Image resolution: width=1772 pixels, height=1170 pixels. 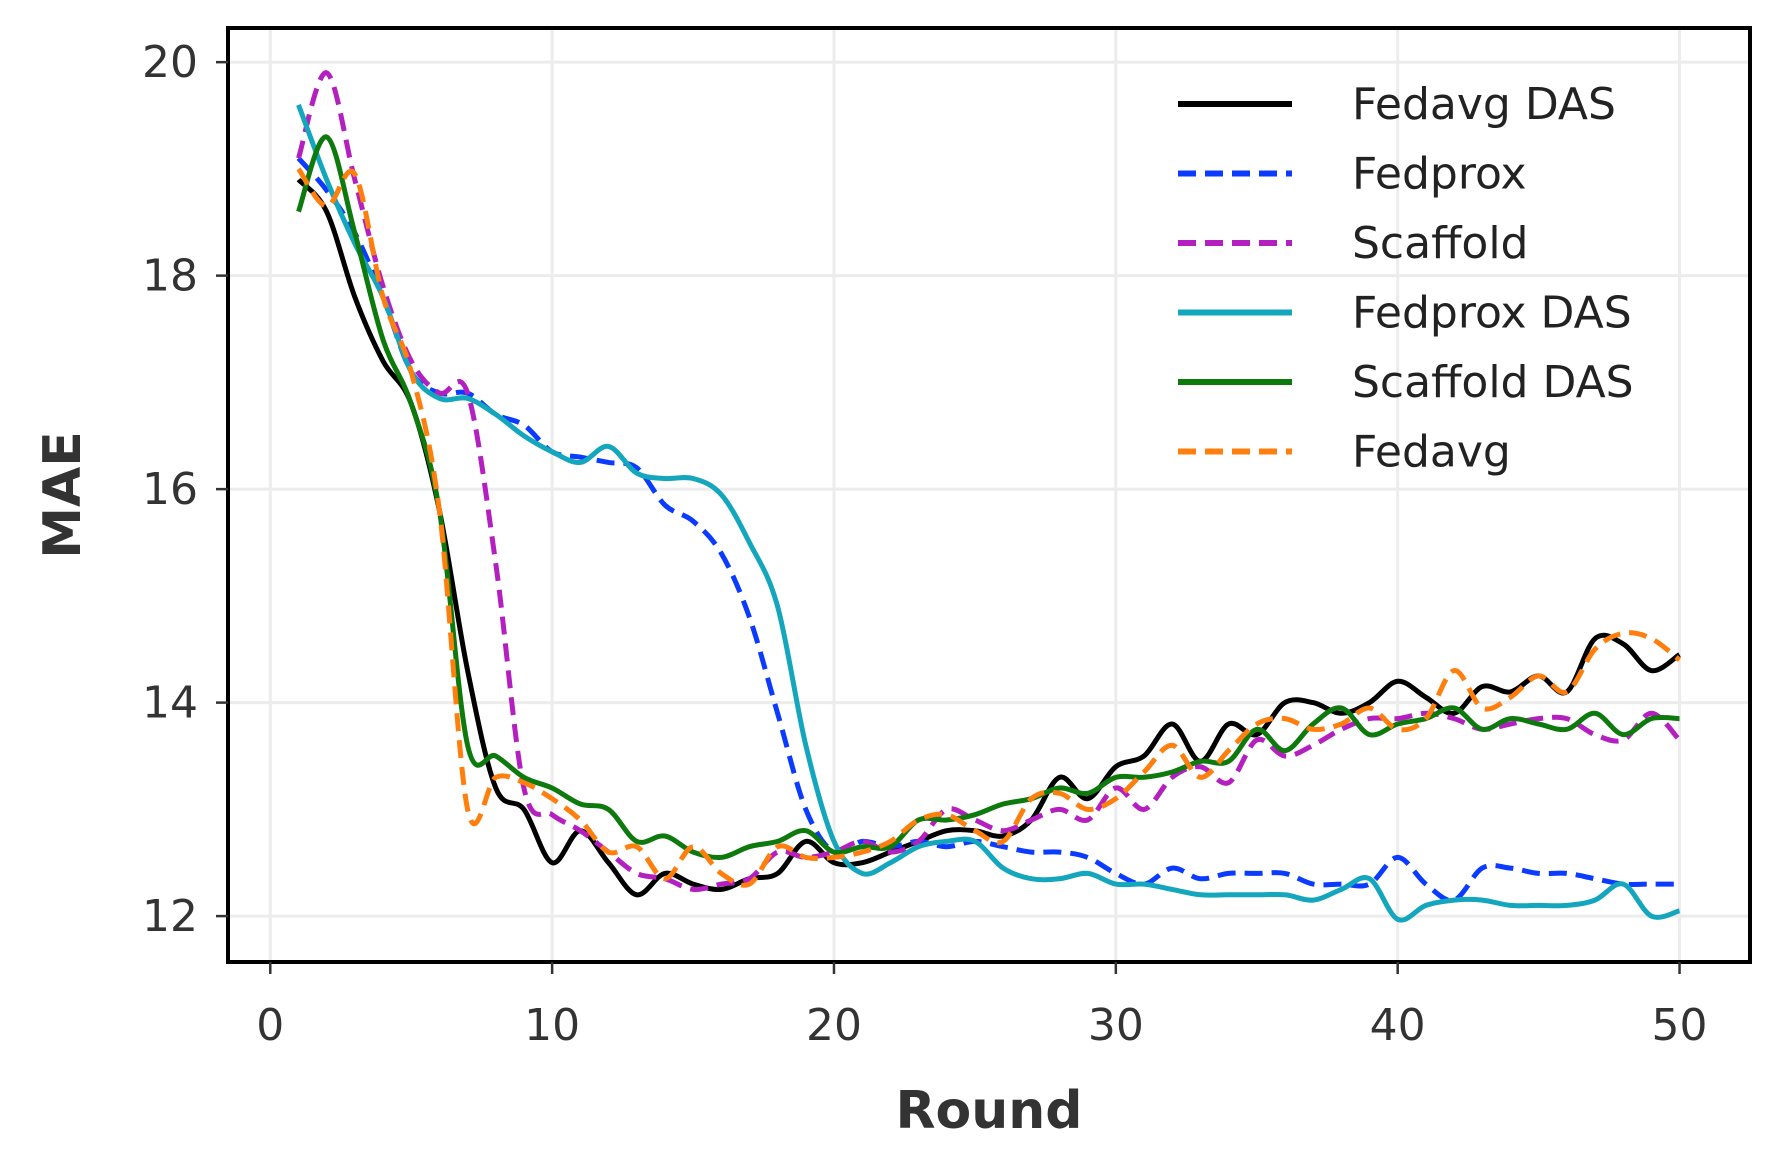 What do you see at coordinates (1493, 382) in the screenshot?
I see `legend-label-scaffold-das: Scaffold DAS` at bounding box center [1493, 382].